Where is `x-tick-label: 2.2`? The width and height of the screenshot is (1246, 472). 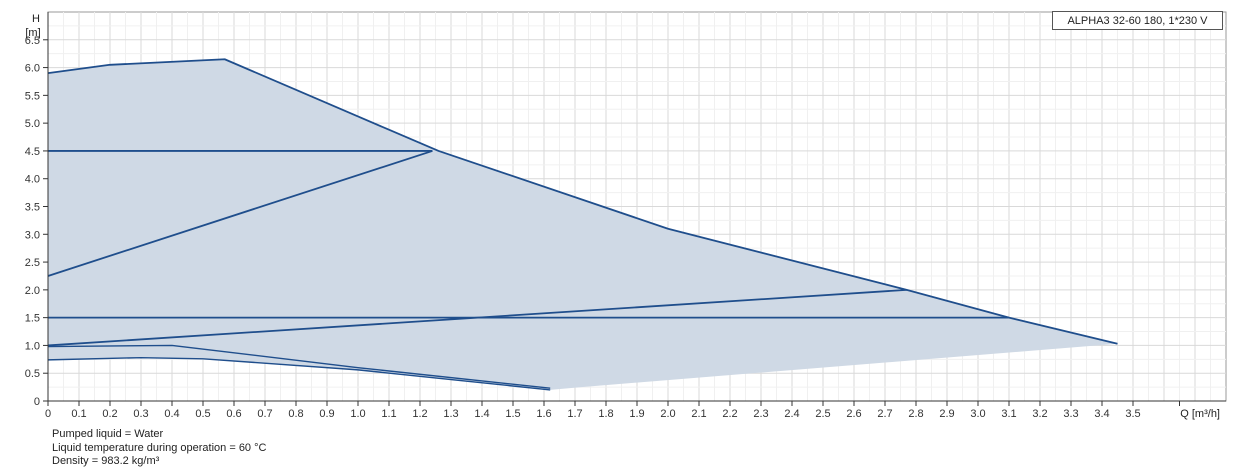
x-tick-label: 2.2 is located at coordinates (729, 414).